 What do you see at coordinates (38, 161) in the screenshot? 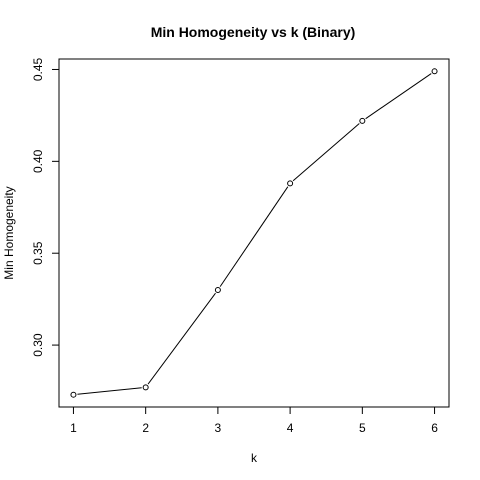
I see `y-tick-label: 0.40` at bounding box center [38, 161].